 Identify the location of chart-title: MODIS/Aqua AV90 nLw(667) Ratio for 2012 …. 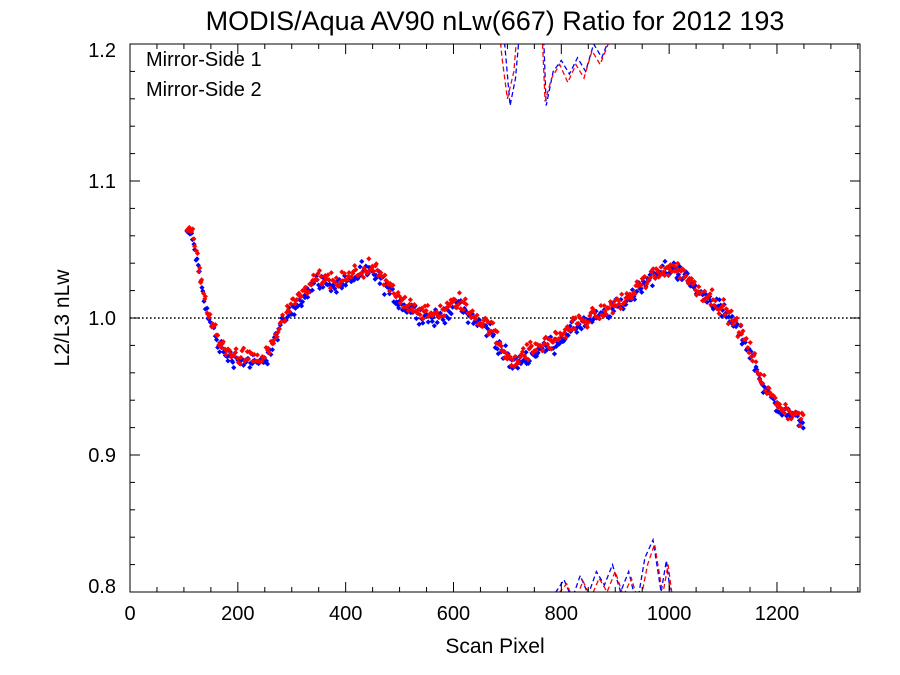
(495, 21).